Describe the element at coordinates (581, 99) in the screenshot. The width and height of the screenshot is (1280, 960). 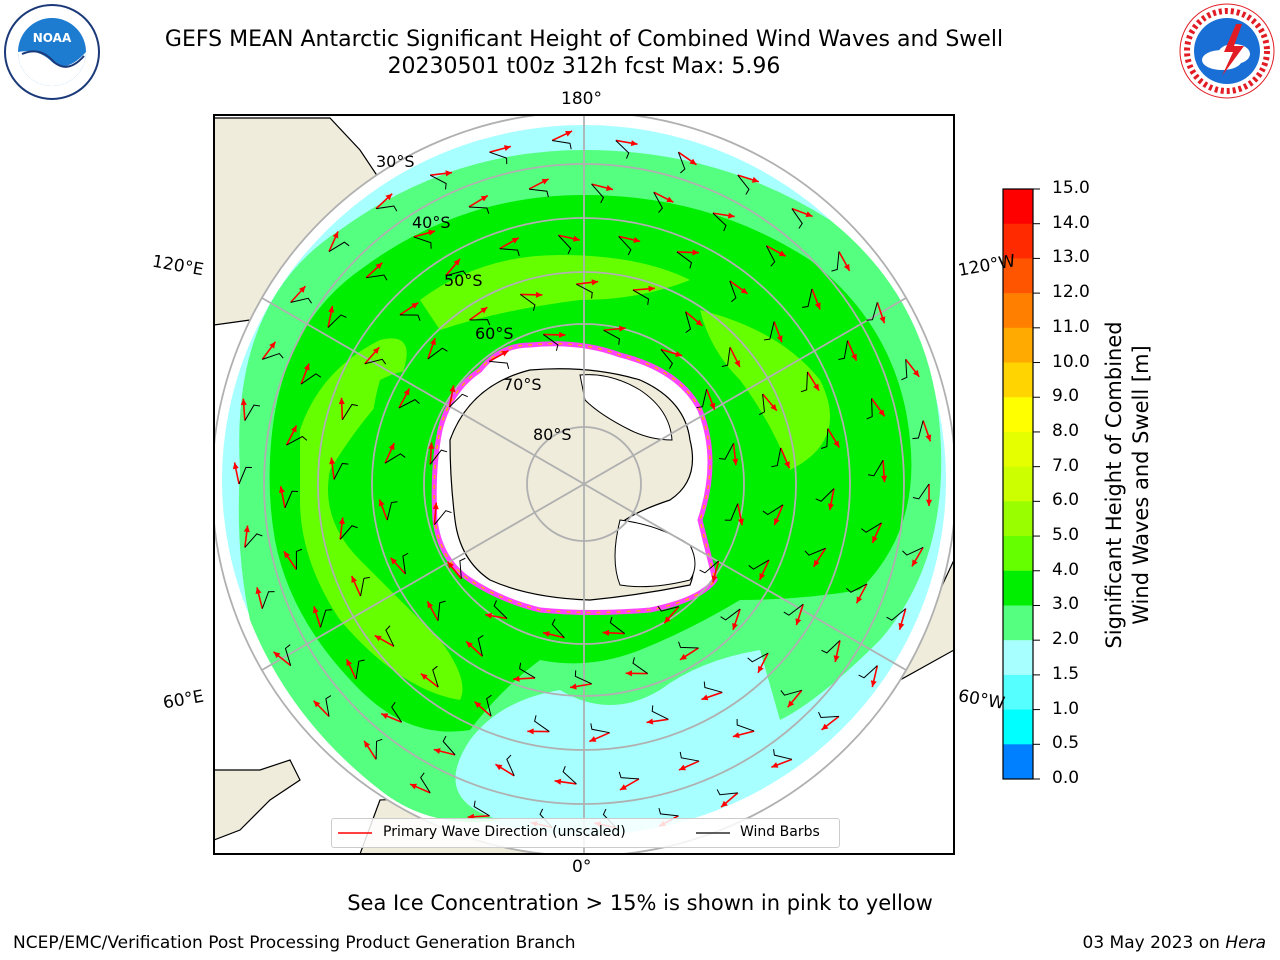
I see `lon-label-180: 180°` at that location.